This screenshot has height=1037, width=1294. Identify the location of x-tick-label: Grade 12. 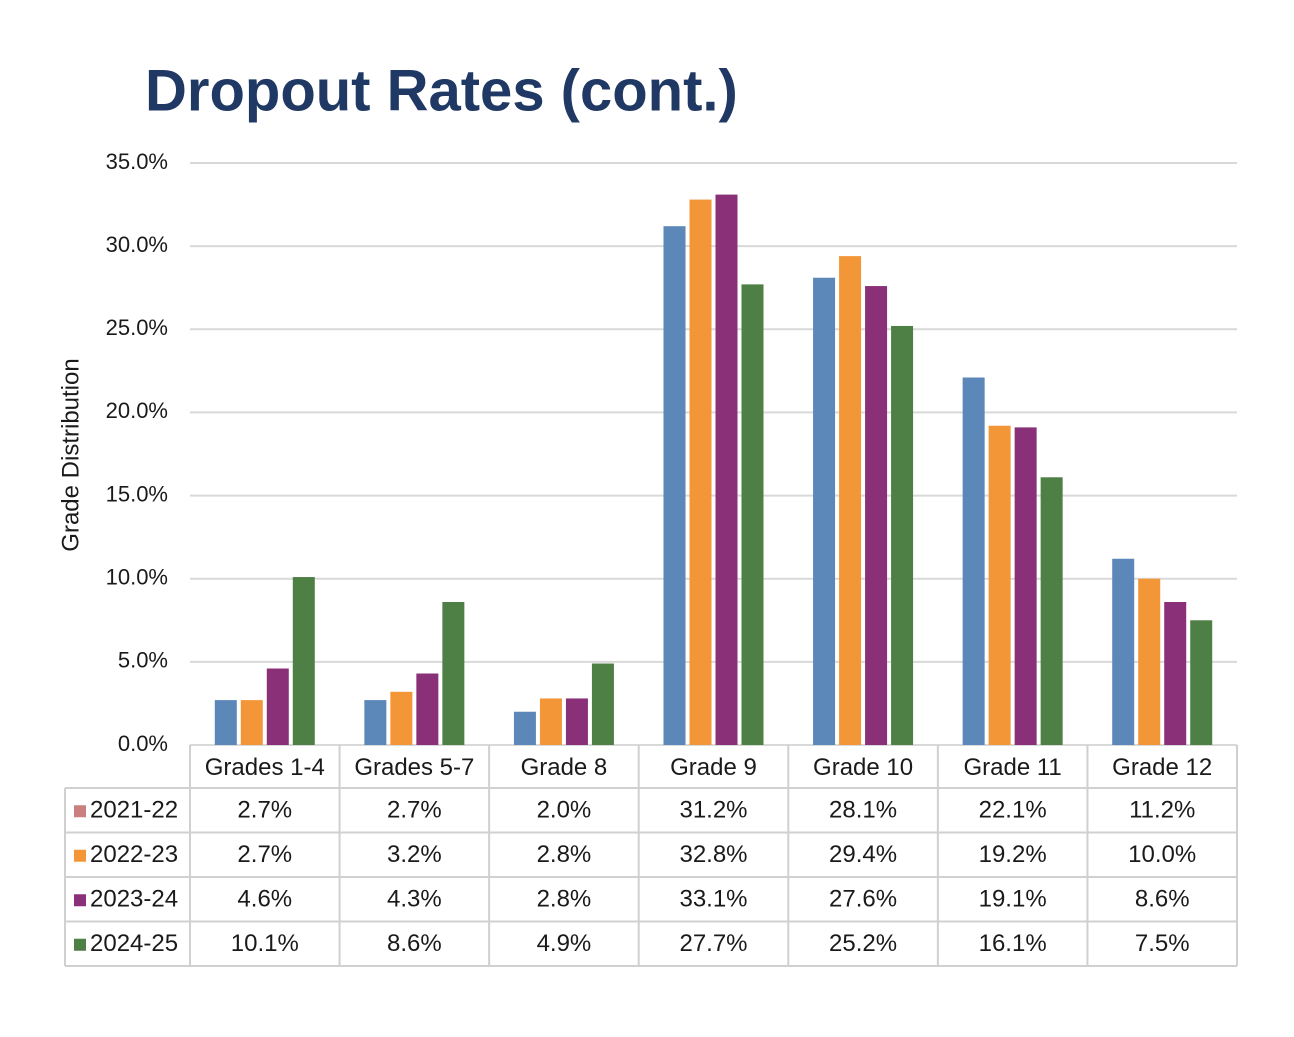
(1162, 767).